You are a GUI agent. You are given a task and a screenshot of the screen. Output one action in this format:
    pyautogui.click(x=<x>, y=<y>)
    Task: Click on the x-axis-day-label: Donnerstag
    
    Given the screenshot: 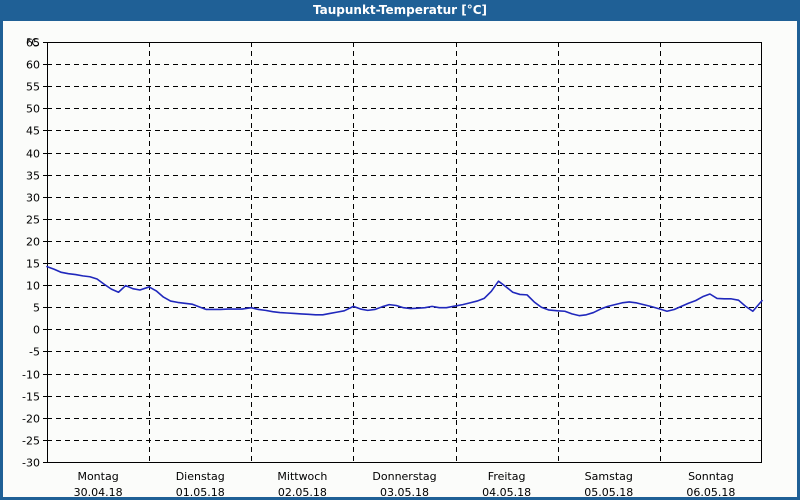 What is the action you would take?
    pyautogui.click(x=404, y=476)
    